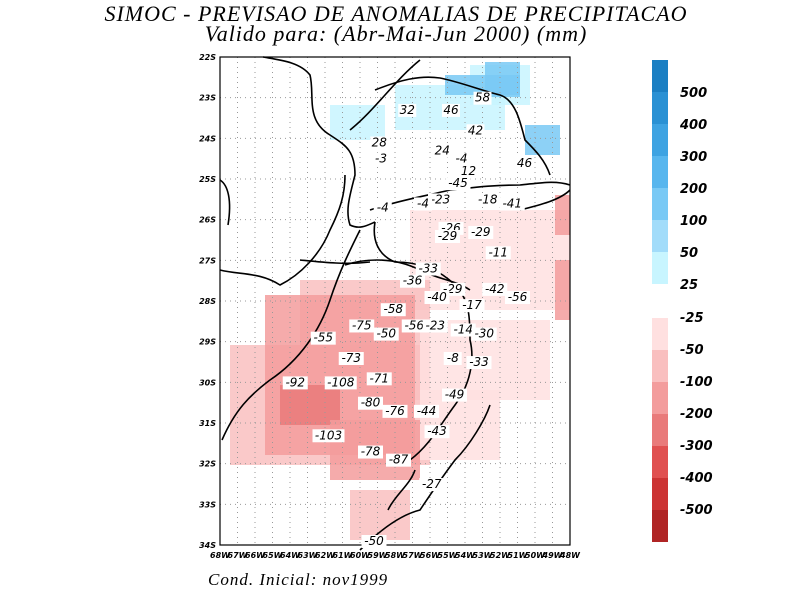 This screenshot has width=792, height=602. I want to click on lat-tick-label: 25S, so click(207, 179).